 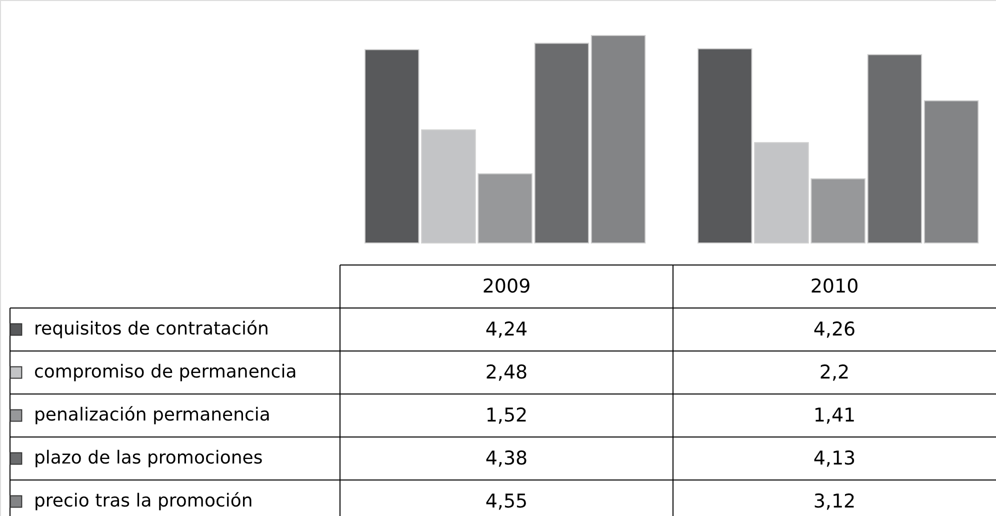 What do you see at coordinates (506, 501) in the screenshot?
I see `data-label: 4,55` at bounding box center [506, 501].